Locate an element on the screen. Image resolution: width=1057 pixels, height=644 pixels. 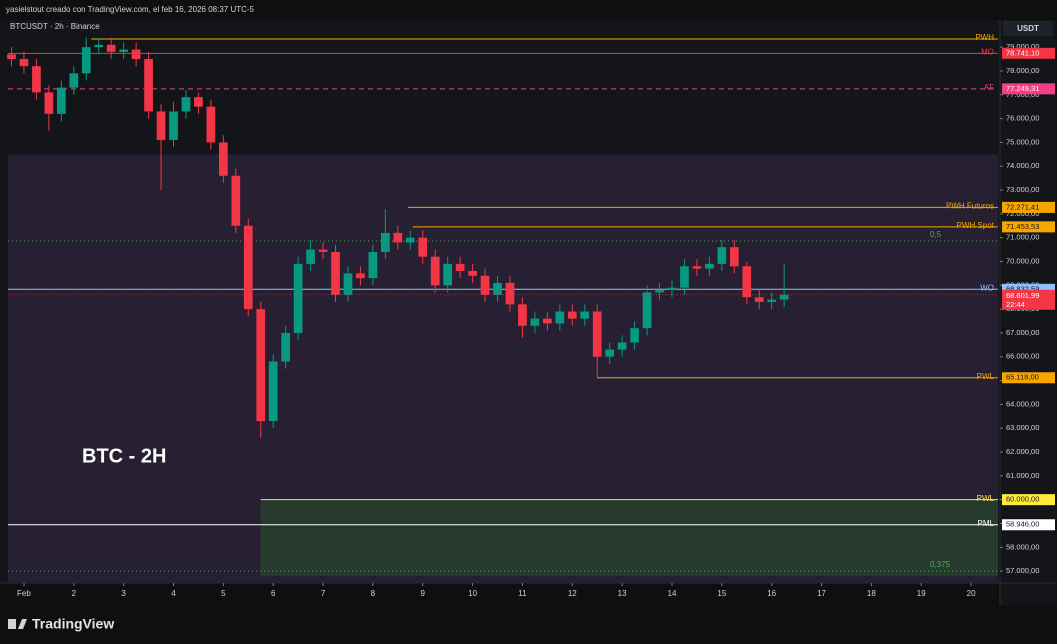
price-box-label: 71.453,53 is located at coordinates (1022, 226).